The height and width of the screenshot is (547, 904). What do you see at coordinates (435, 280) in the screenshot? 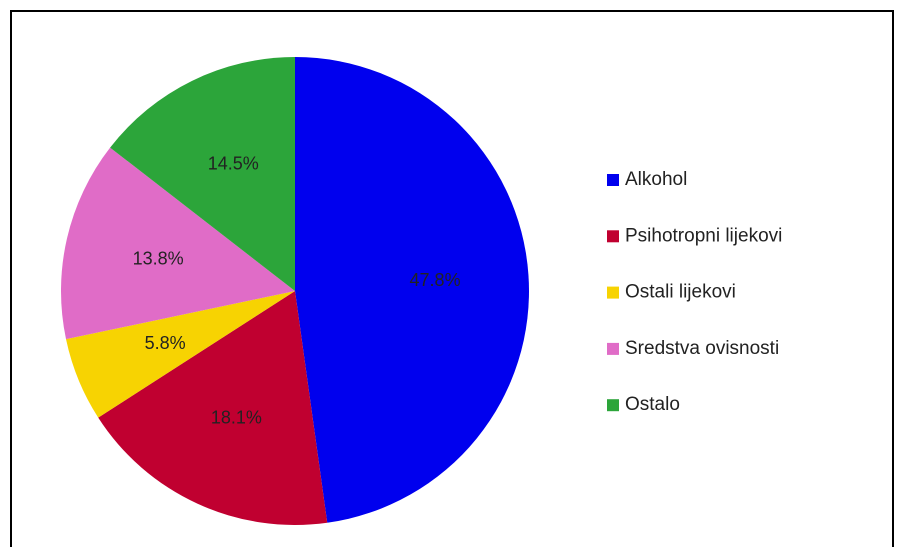
I see `slice-label: 47.8%` at bounding box center [435, 280].